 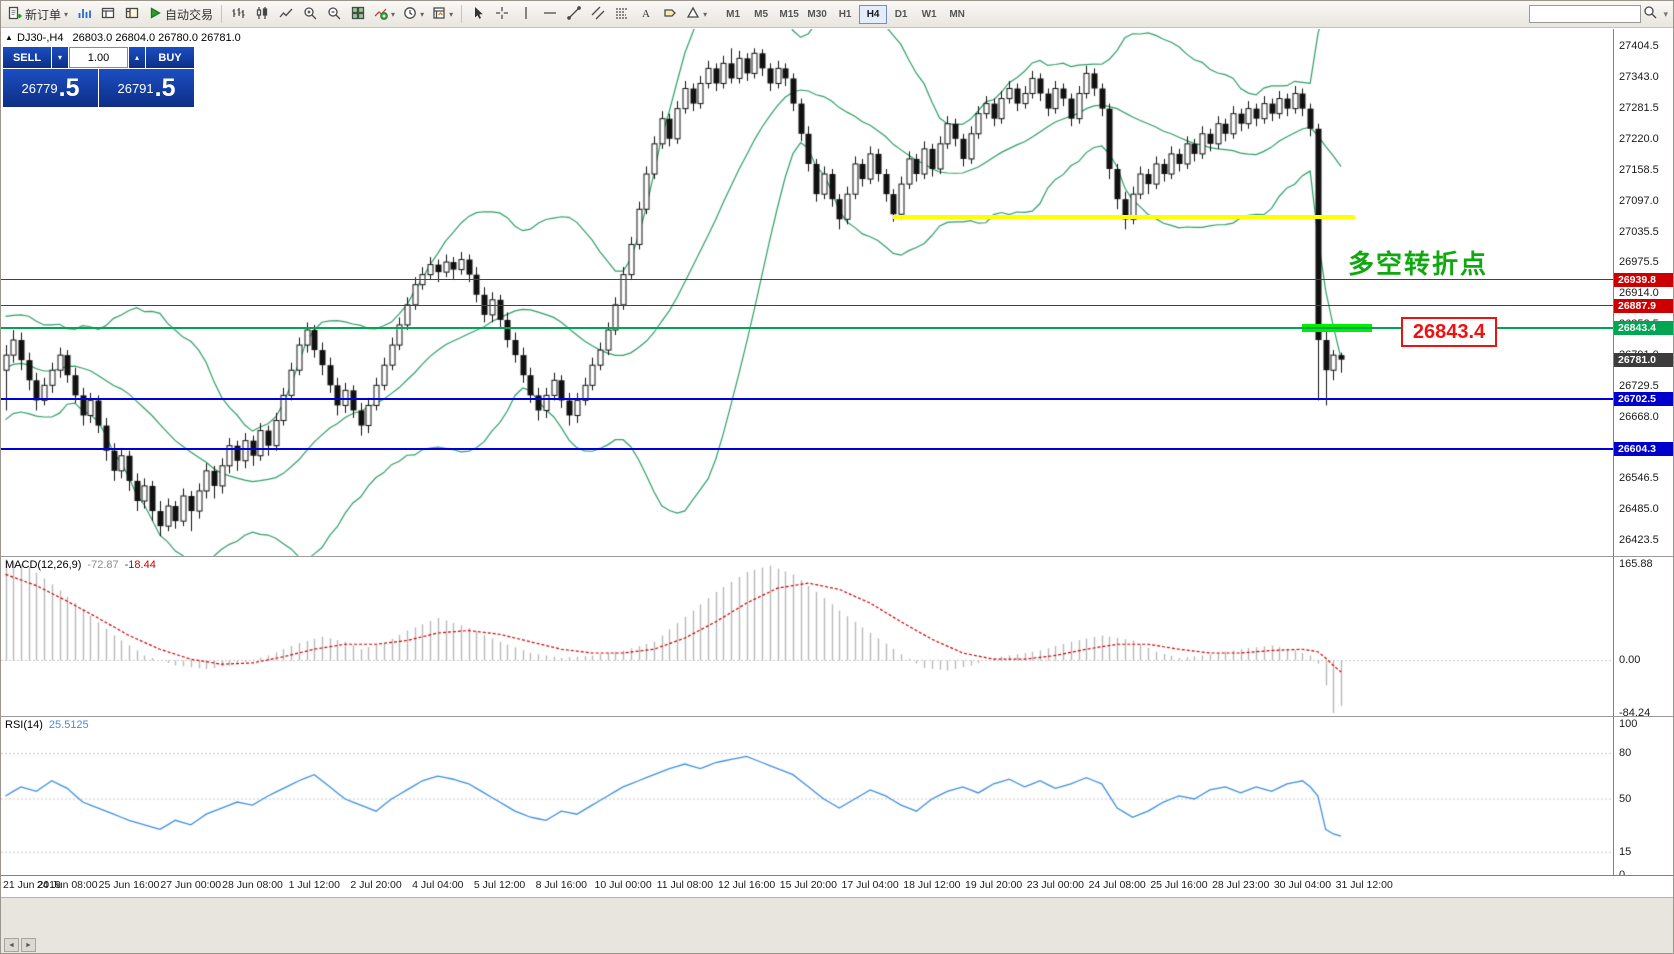 I want to click on text-icon: A, so click(x=646, y=14).